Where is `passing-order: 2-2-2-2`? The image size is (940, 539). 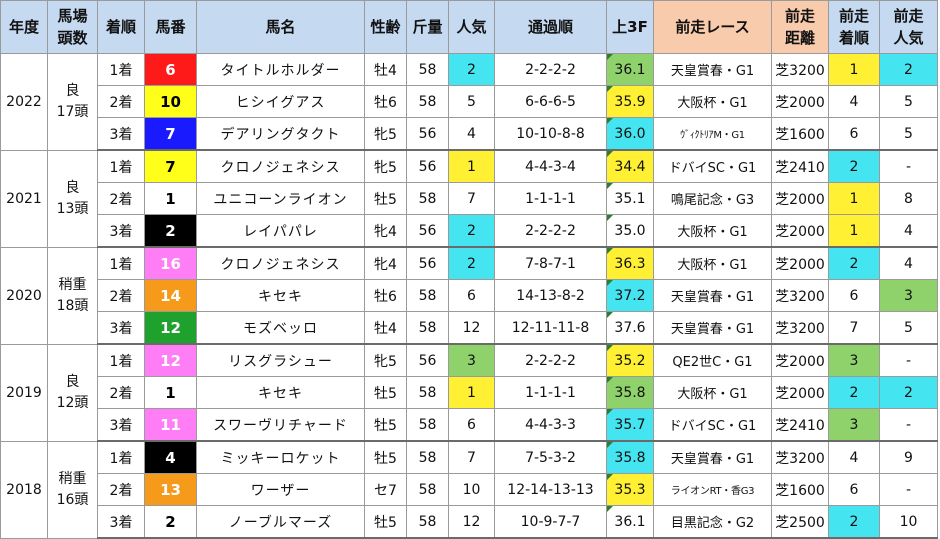
passing-order: 2-2-2-2 is located at coordinates (550, 69).